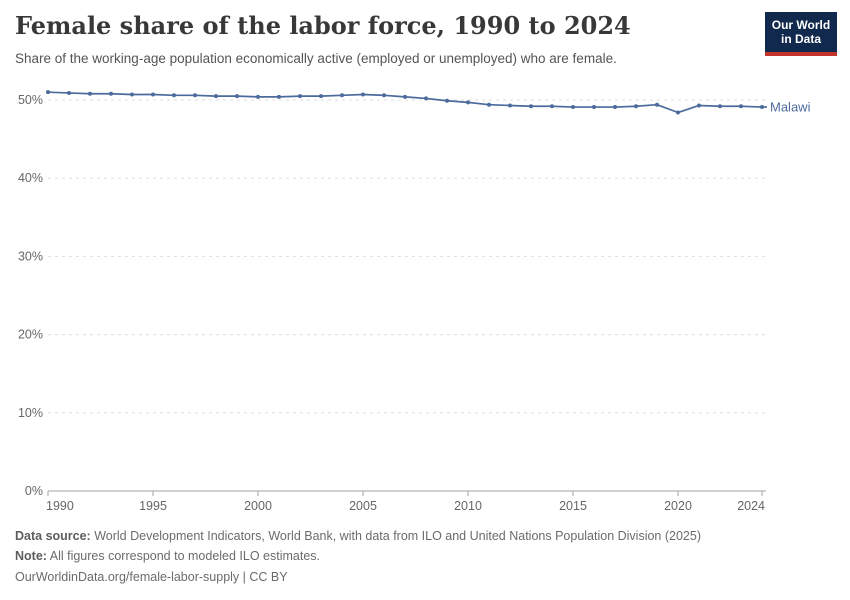 This screenshot has width=850, height=600. Describe the element at coordinates (60, 506) in the screenshot. I see `x-tick-label: 1990` at that location.